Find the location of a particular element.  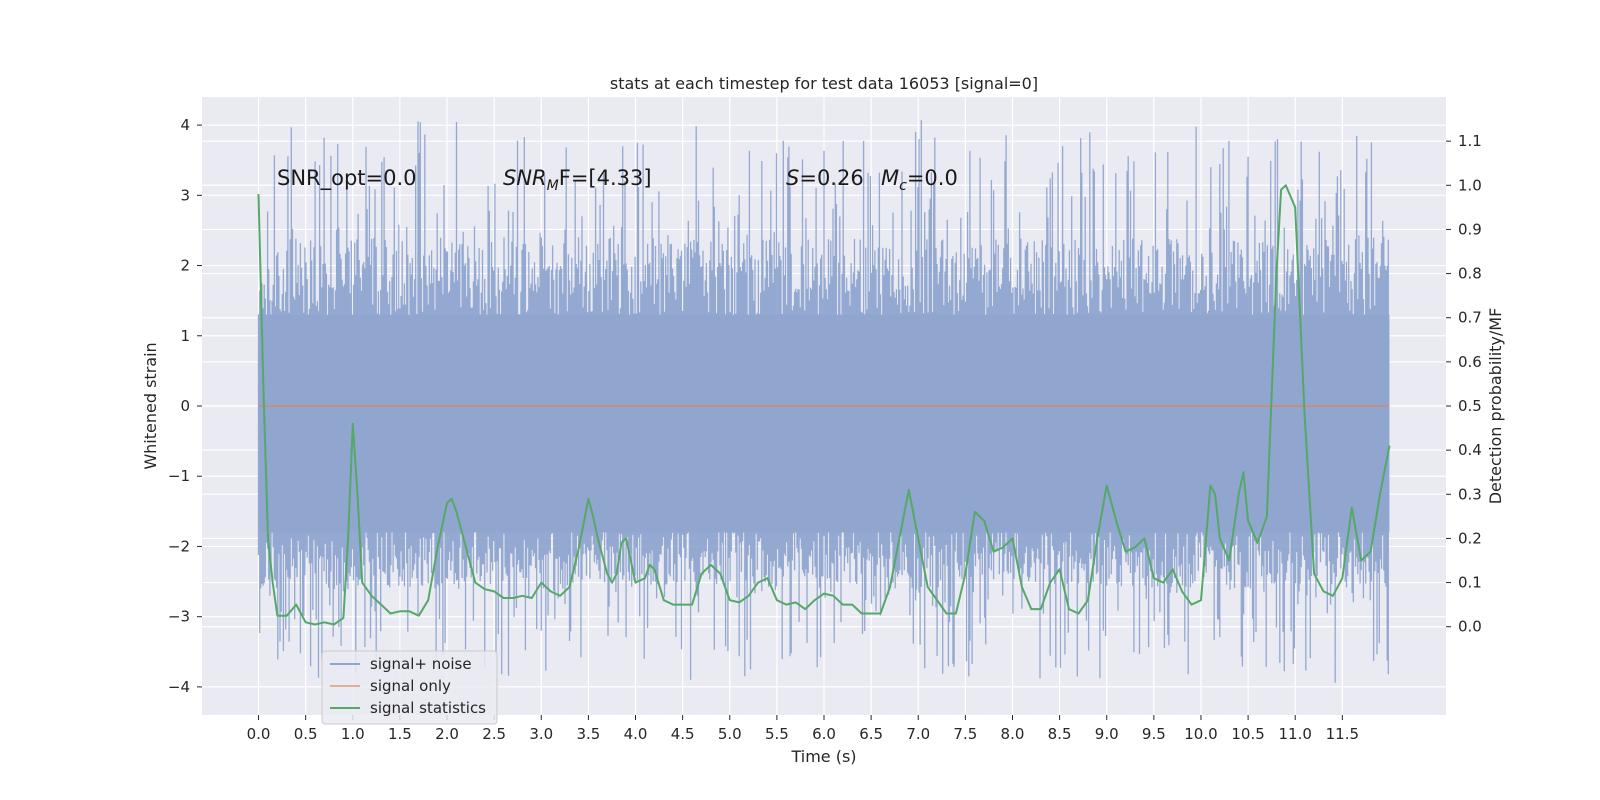

x-tick-label-18: 9.0 is located at coordinates (1107, 734).